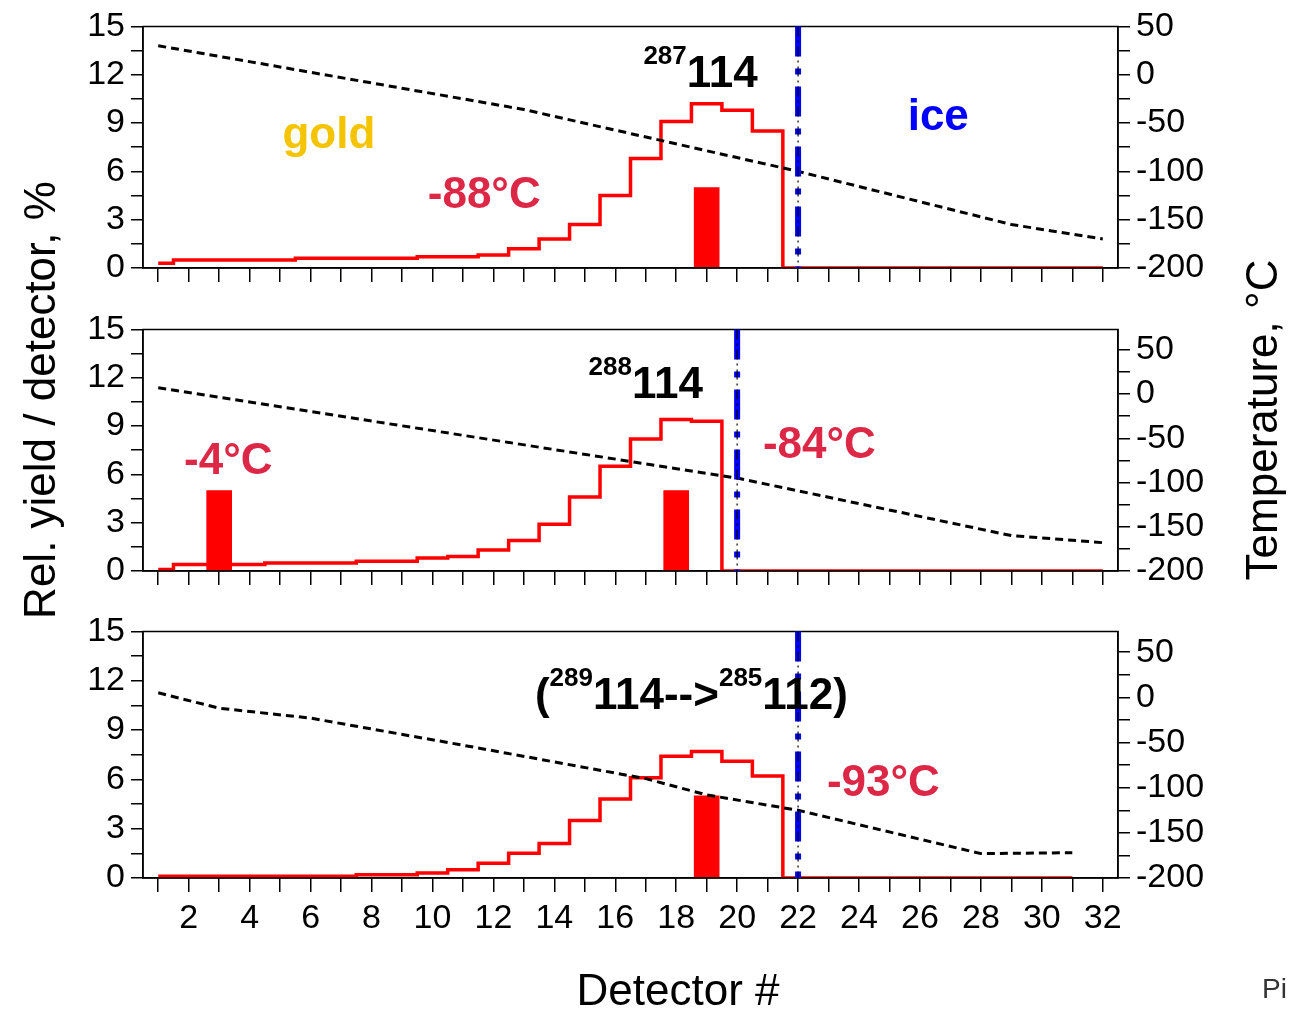 The height and width of the screenshot is (1009, 1290). Describe the element at coordinates (371, 915) in the screenshot. I see `x-tick-label: 8` at that location.